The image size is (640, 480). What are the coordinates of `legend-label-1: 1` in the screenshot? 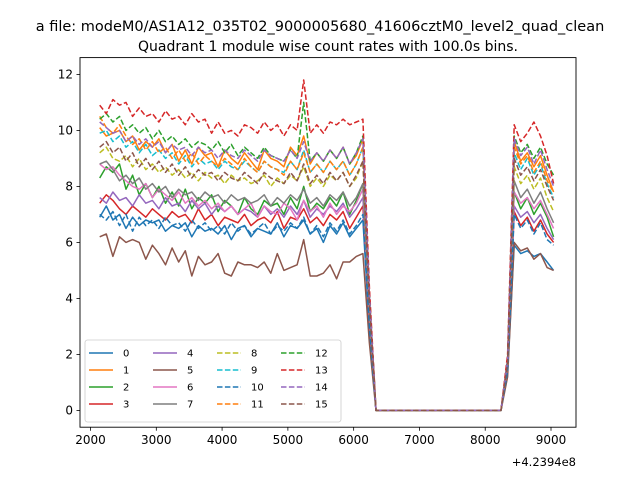 It's located at (126, 371).